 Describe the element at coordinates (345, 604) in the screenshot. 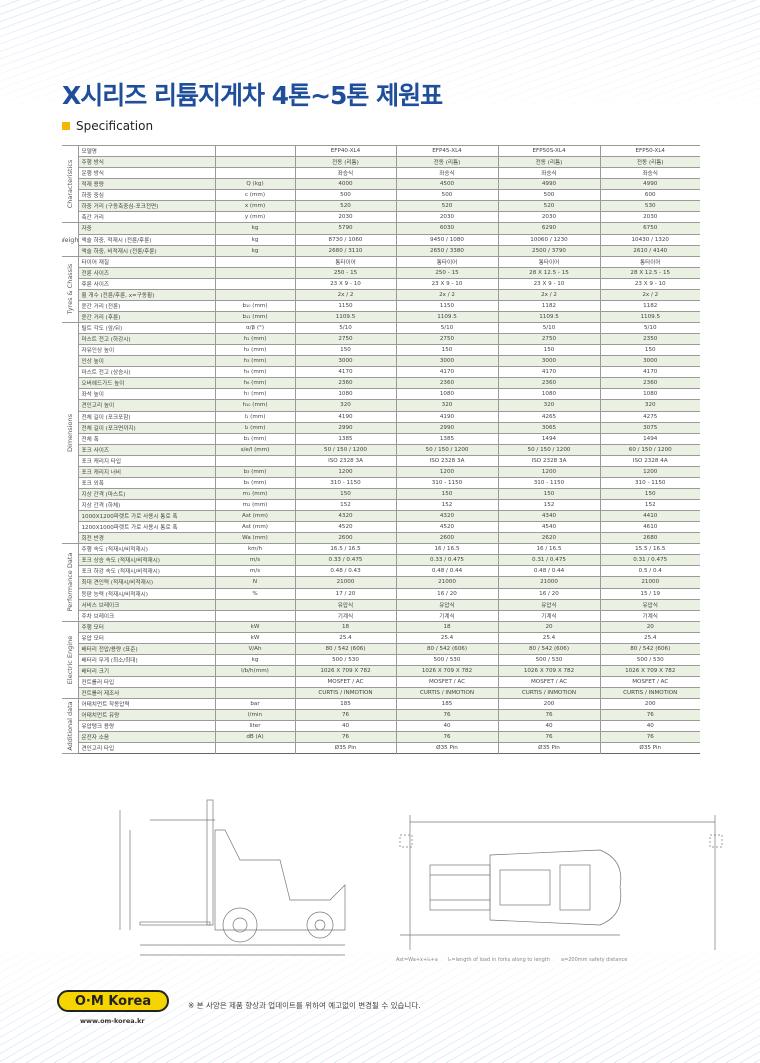

I see `spec-value: 유압식` at that location.